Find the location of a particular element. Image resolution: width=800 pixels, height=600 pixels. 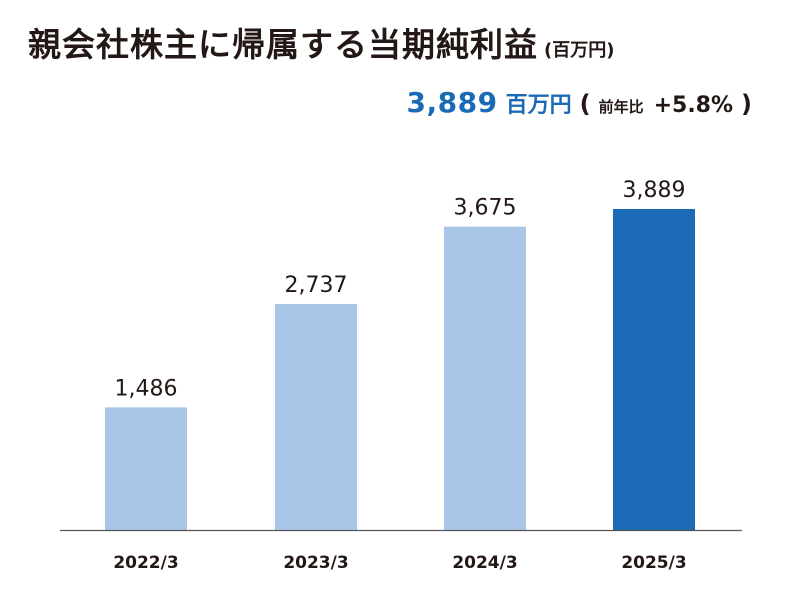

bar-value-label: 3,675 is located at coordinates (485, 208).